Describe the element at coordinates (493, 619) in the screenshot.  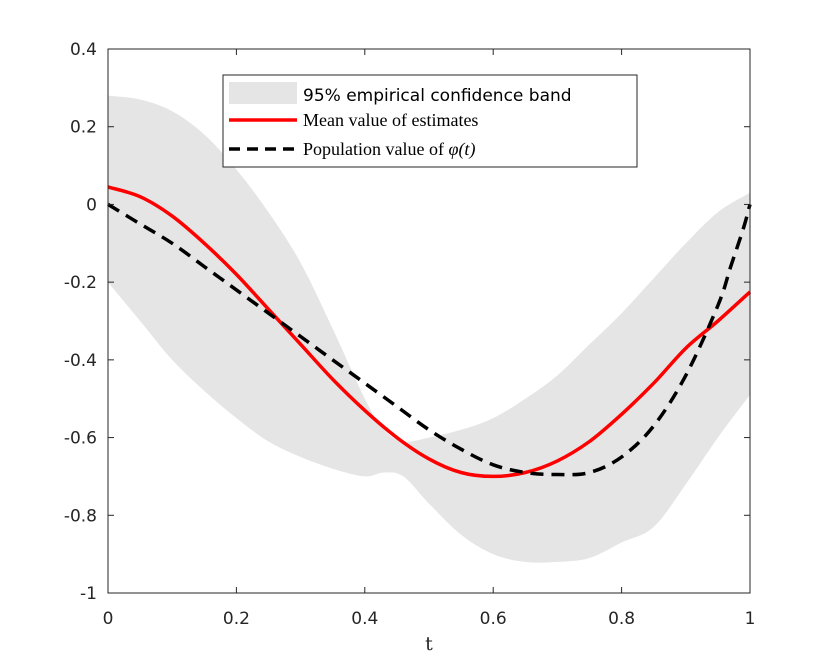
I see `x-tick-label: 0.6` at that location.